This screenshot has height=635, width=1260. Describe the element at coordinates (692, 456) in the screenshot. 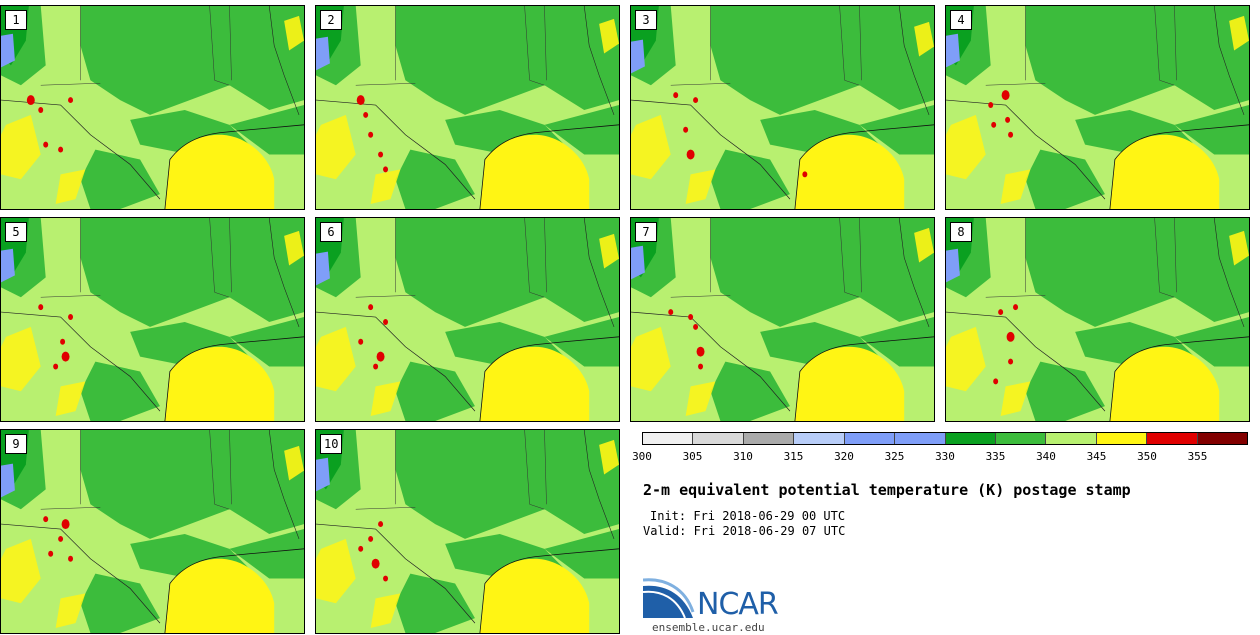

I see `legend-tick-label: 305` at that location.